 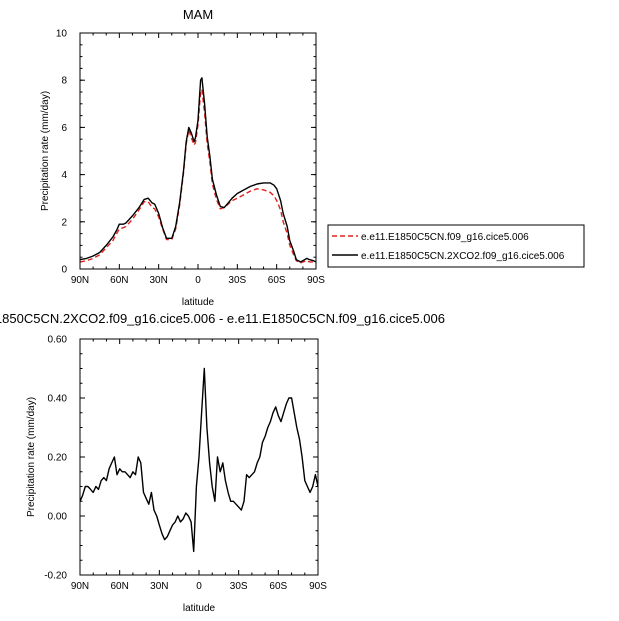 I want to click on y-tick-label: 0, so click(x=64, y=270).